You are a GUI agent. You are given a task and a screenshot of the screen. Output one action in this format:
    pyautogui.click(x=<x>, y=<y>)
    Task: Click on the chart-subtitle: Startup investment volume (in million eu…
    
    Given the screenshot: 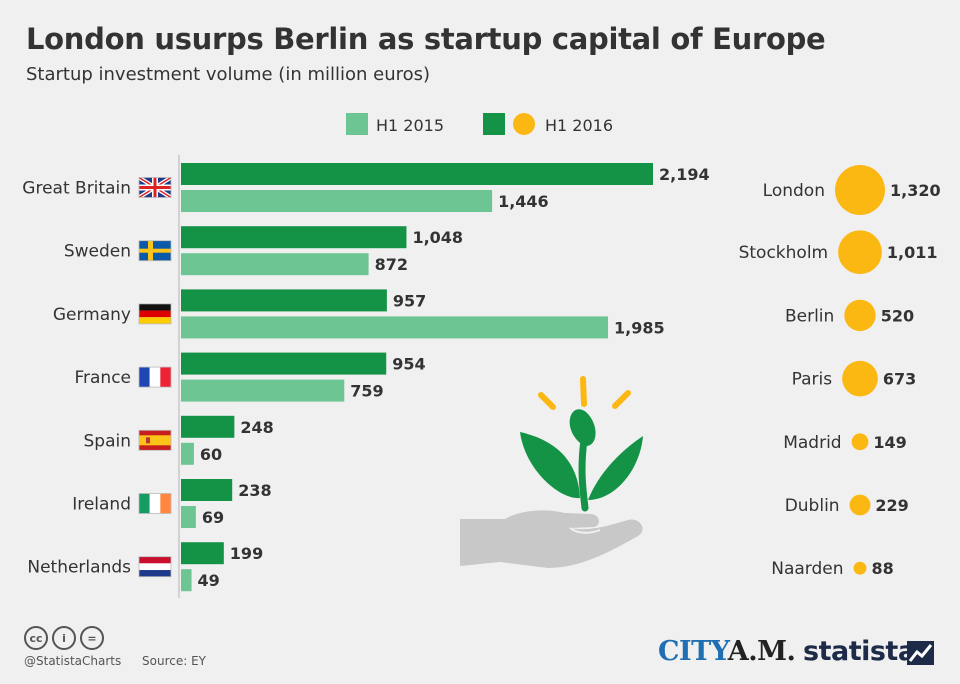 What is the action you would take?
    pyautogui.click(x=228, y=74)
    